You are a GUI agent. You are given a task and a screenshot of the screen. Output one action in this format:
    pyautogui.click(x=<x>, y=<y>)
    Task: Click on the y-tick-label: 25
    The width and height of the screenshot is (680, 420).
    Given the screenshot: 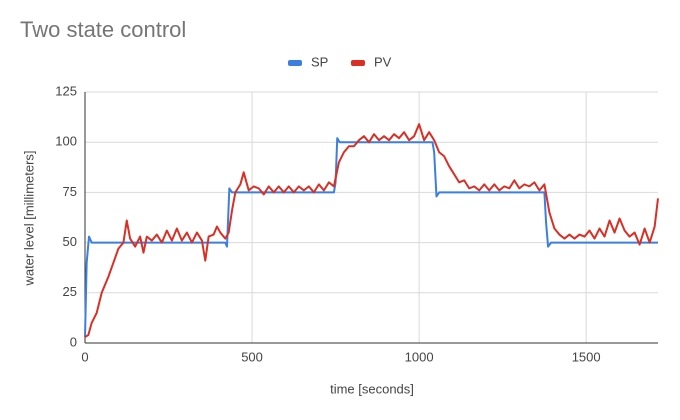 What is the action you would take?
    pyautogui.click(x=70, y=291)
    